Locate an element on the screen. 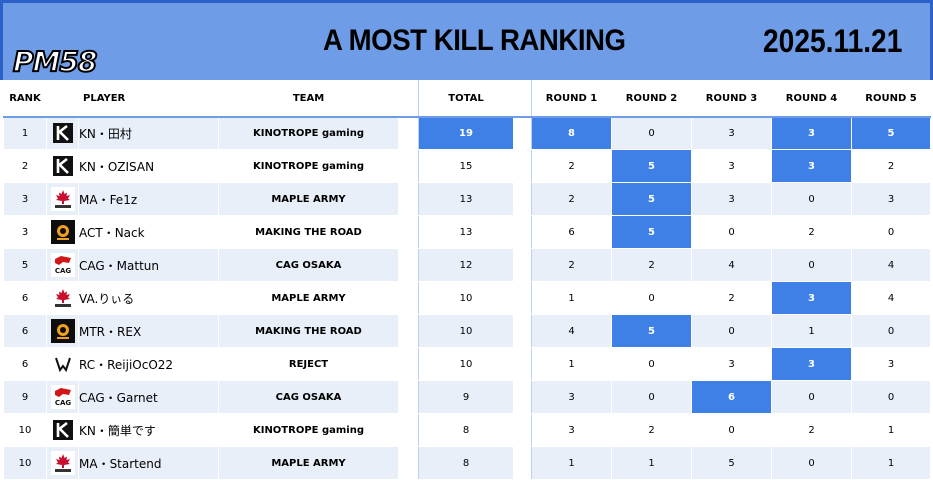  round1-cell: 3 is located at coordinates (571, 397).